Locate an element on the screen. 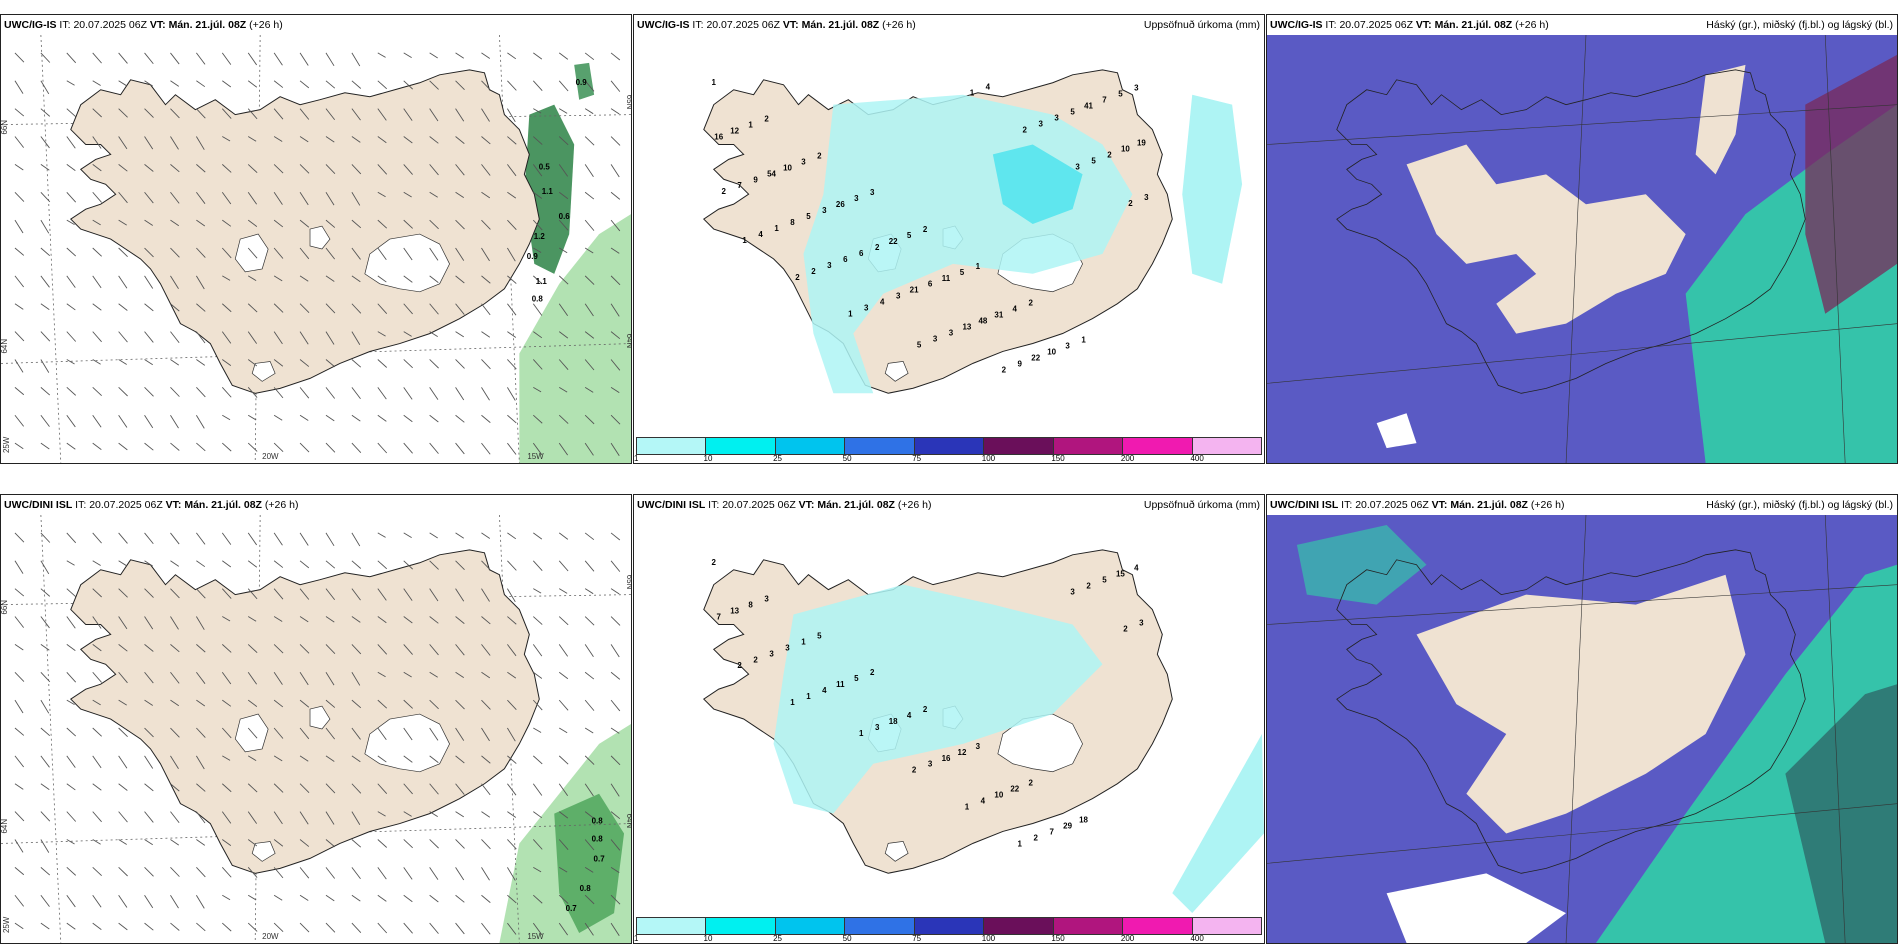 The width and height of the screenshot is (1900, 950). value-label: 7 is located at coordinates (719, 616).